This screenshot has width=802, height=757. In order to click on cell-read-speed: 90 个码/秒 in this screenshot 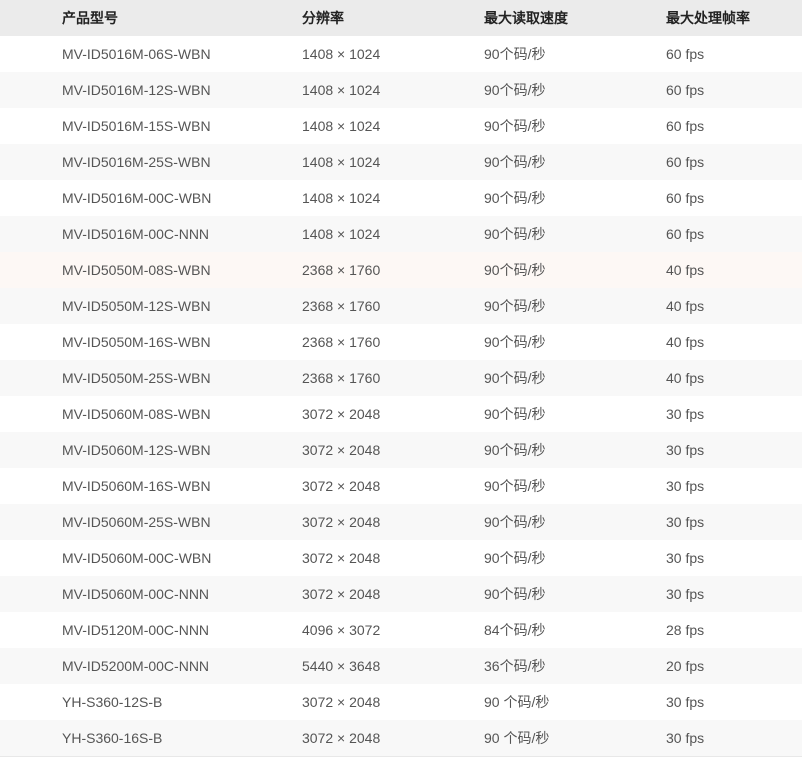, I will do `click(517, 702)`.